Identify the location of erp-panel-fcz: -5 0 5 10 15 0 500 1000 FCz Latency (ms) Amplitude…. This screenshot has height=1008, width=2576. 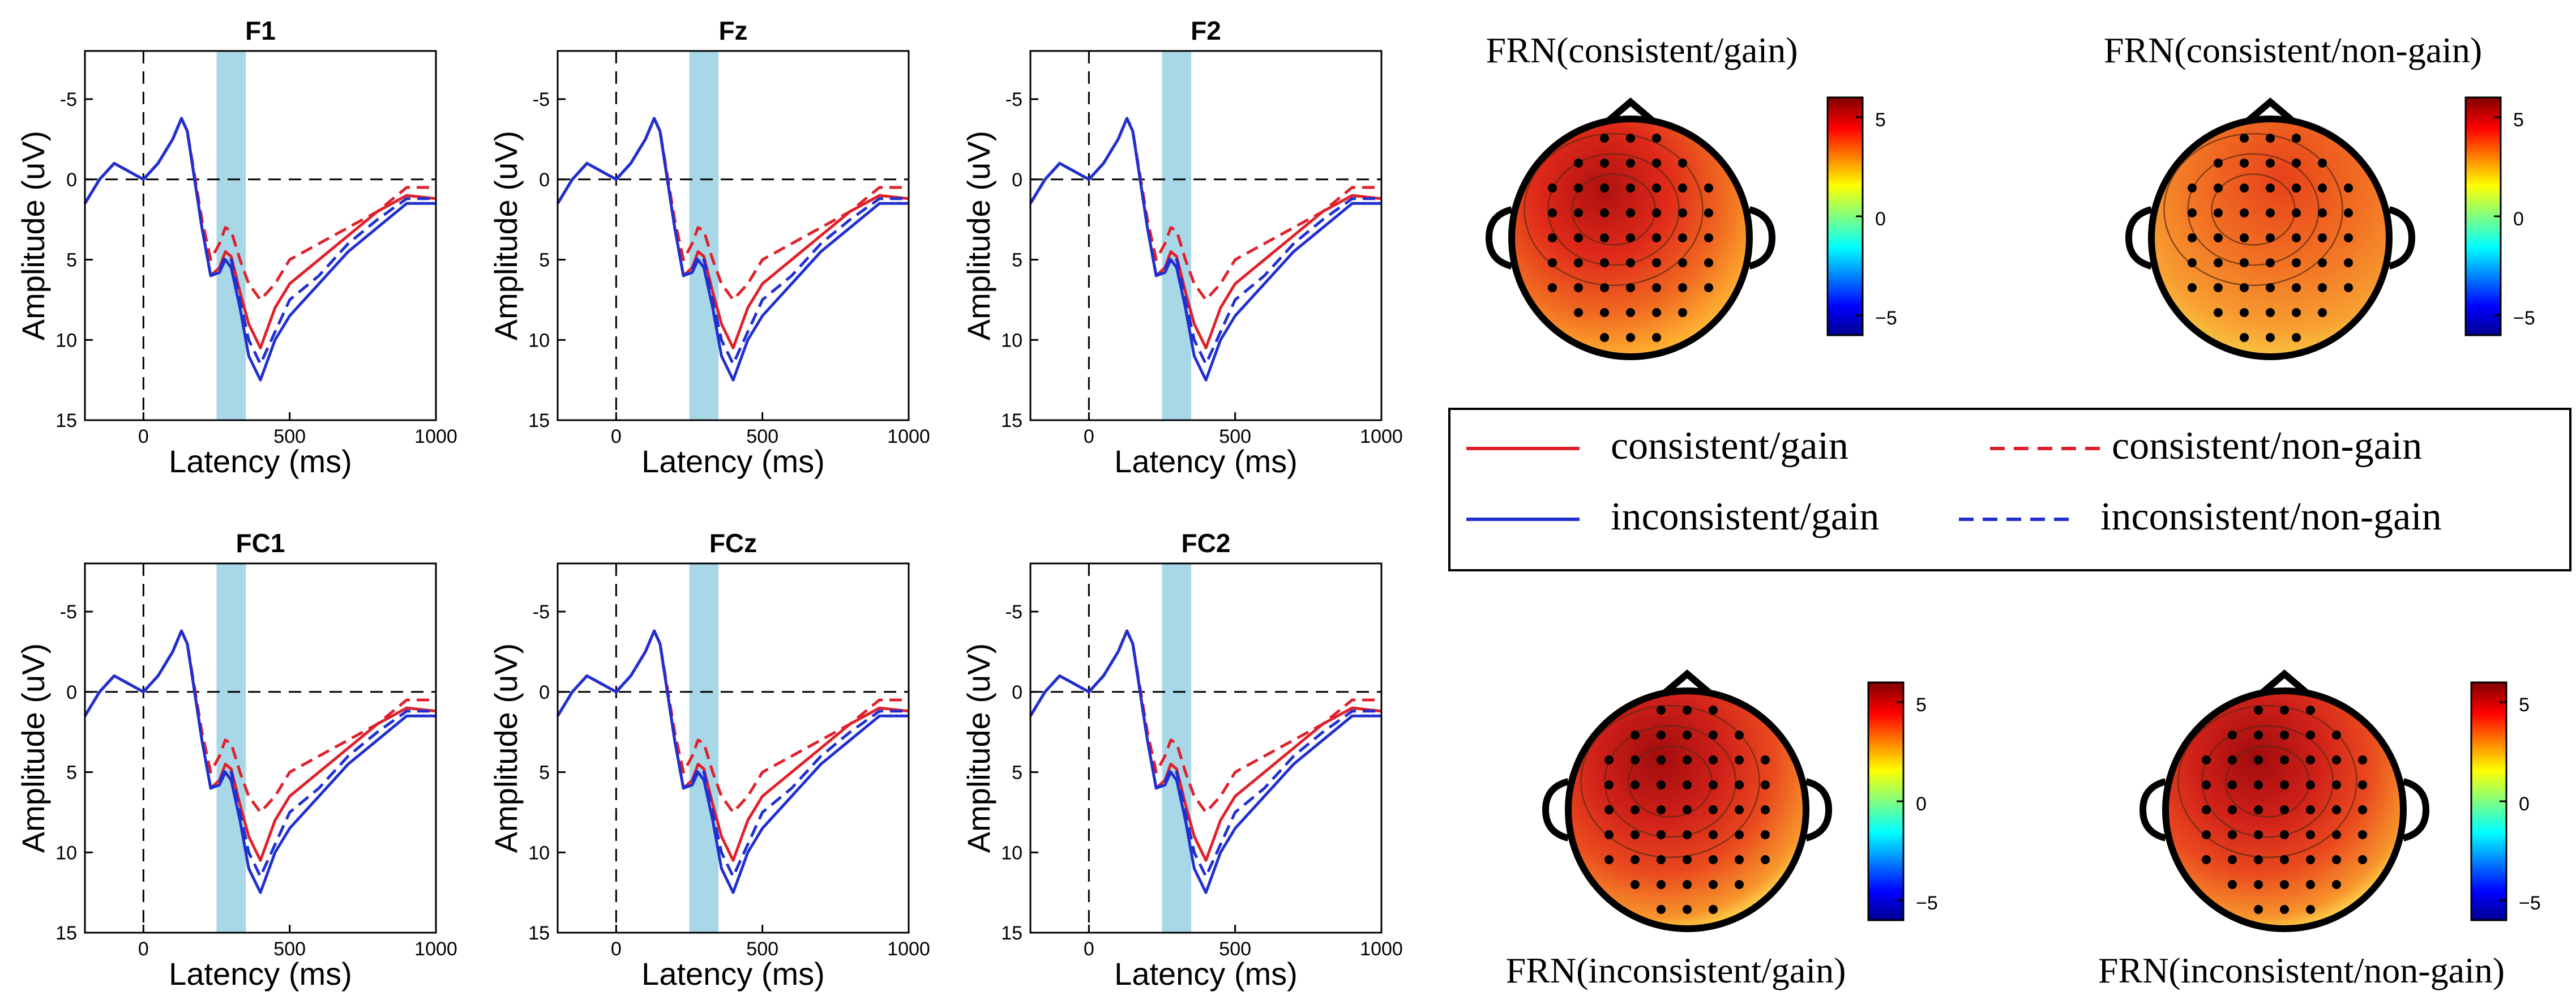
(709, 760).